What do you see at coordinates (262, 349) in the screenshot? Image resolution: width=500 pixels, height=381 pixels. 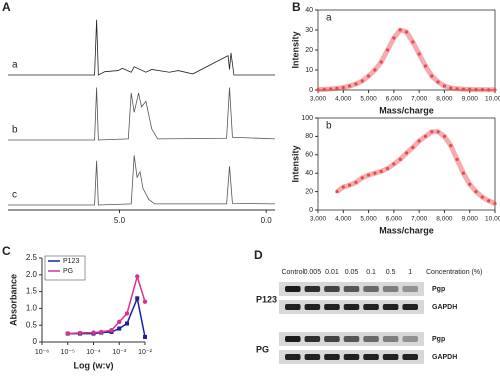 I see `group-label: PG` at bounding box center [262, 349].